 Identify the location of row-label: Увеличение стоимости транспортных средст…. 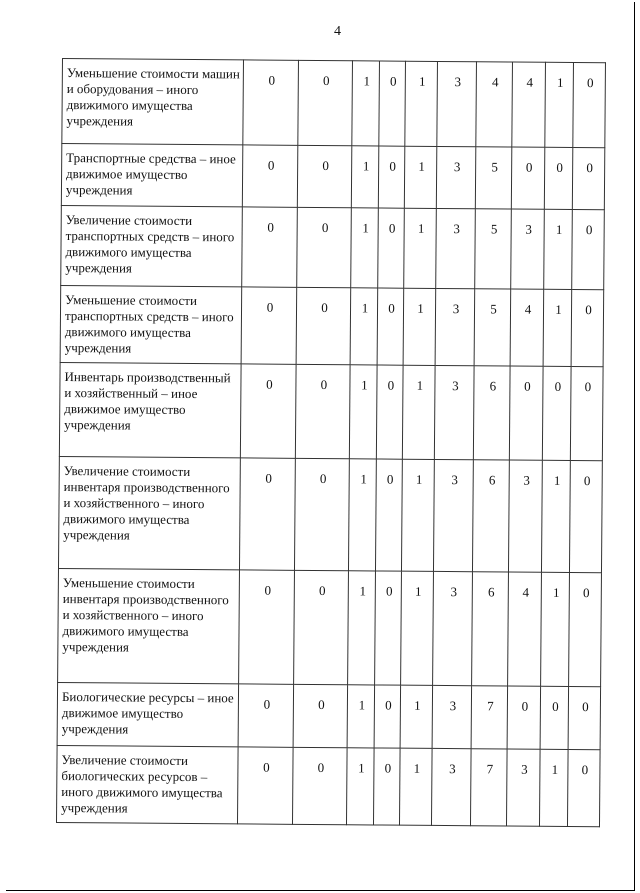
(151, 246).